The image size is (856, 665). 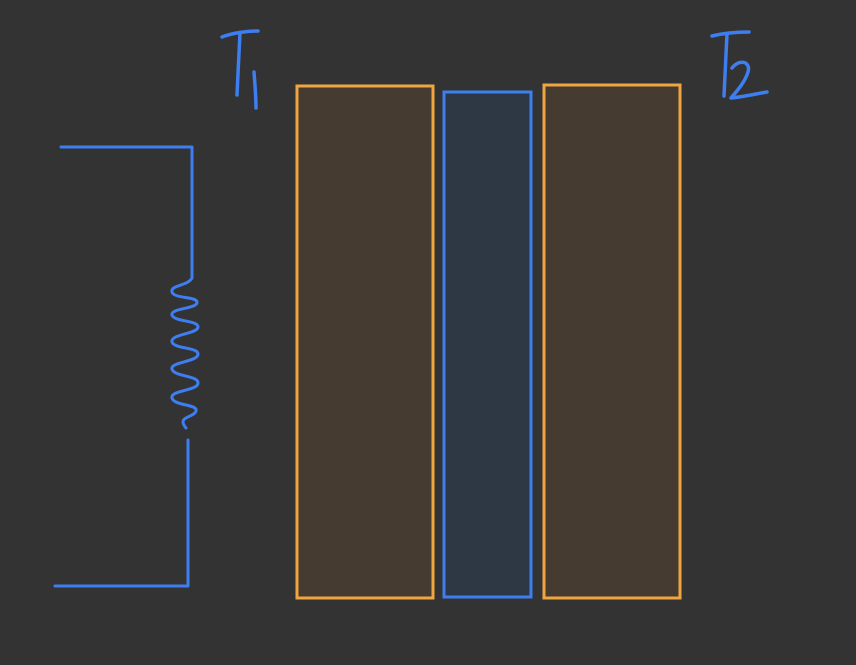 I want to click on label-t1-stem, so click(x=238, y=64).